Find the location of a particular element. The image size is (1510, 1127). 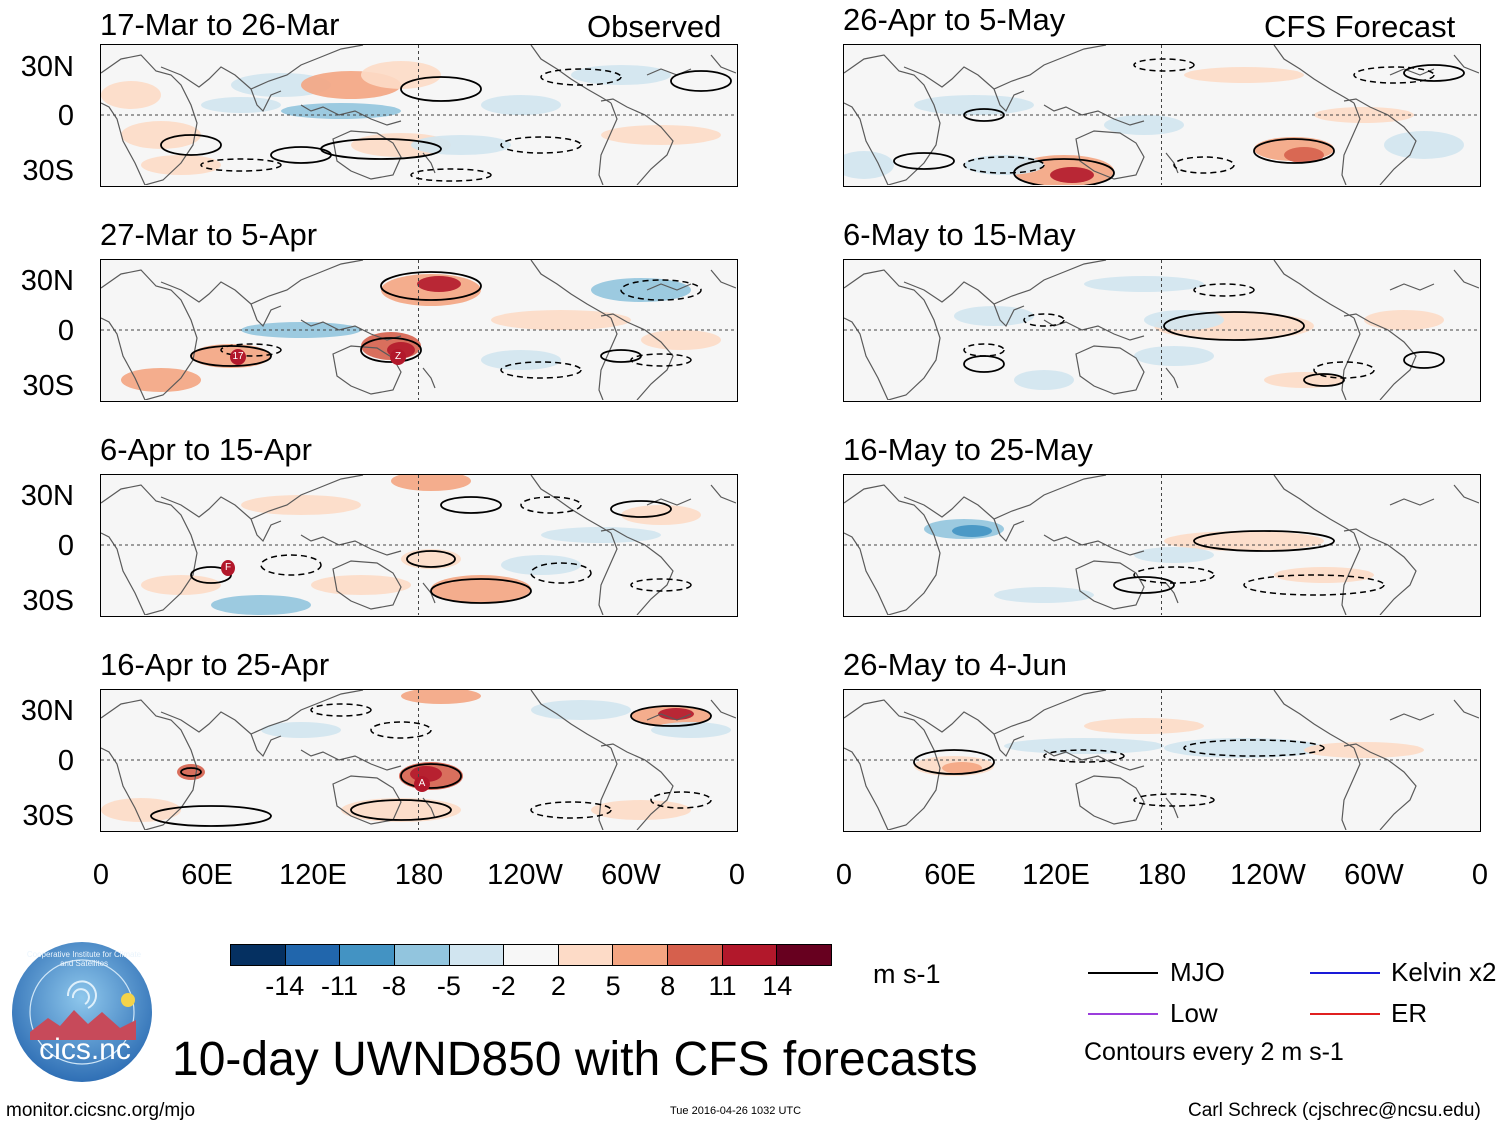

figure-title: 10-day UWND850 with CFS forecasts is located at coordinates (575, 1059).